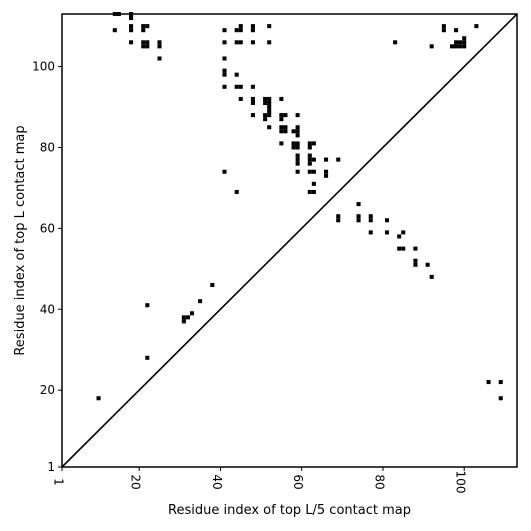 The width and height of the screenshot is (531, 531). Describe the element at coordinates (43, 67) in the screenshot. I see `y-tick-label: 100` at that location.